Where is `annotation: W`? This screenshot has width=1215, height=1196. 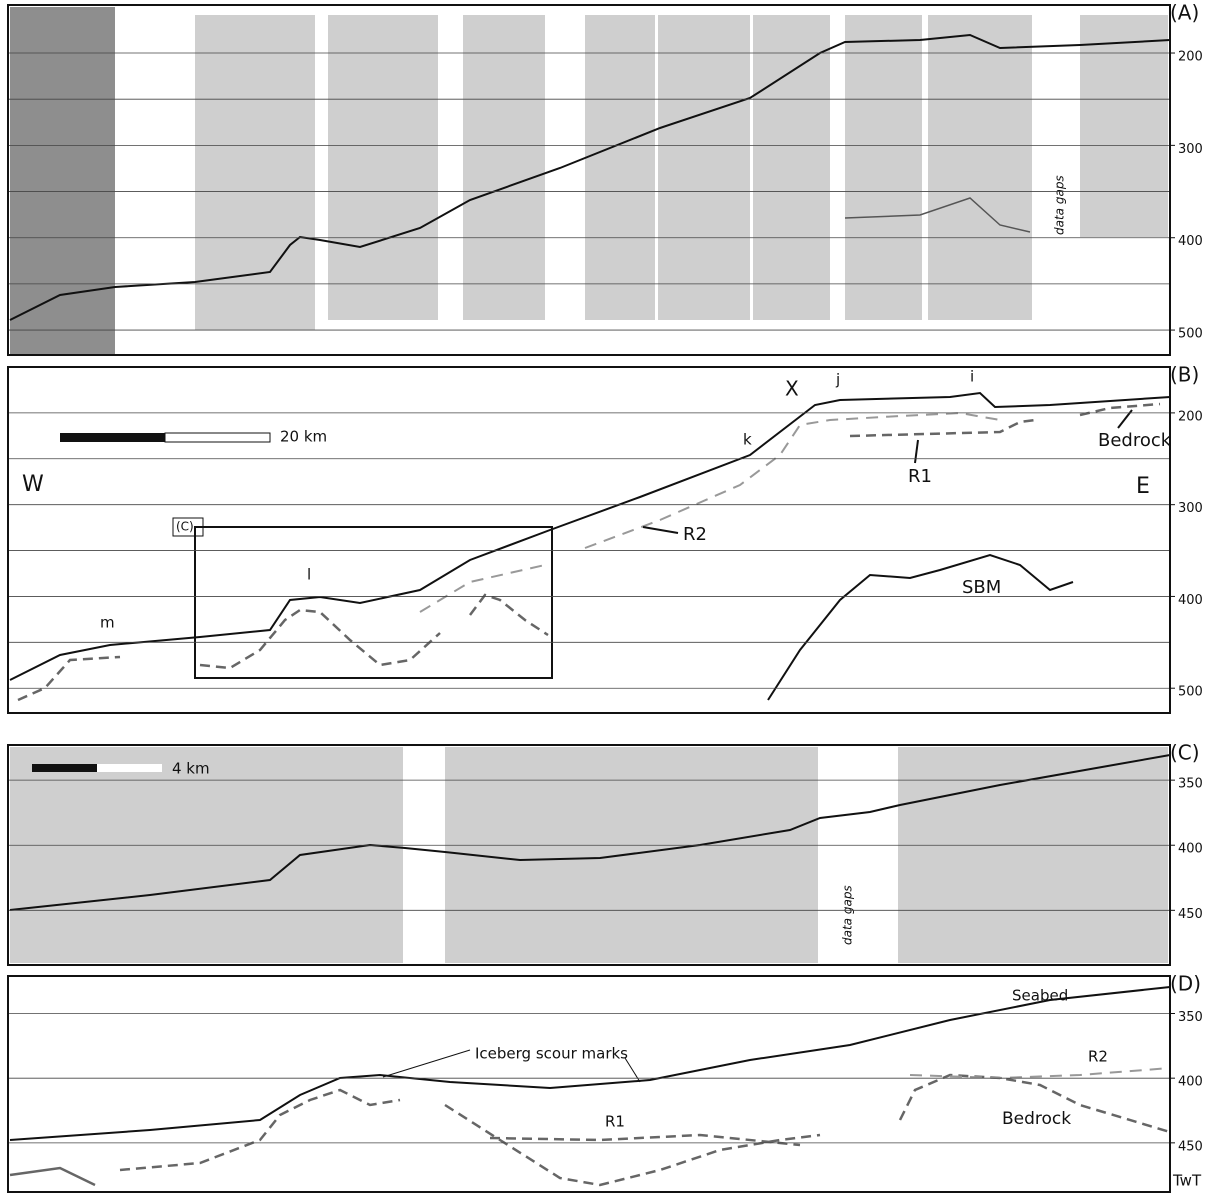
annotation: W is located at coordinates (33, 484).